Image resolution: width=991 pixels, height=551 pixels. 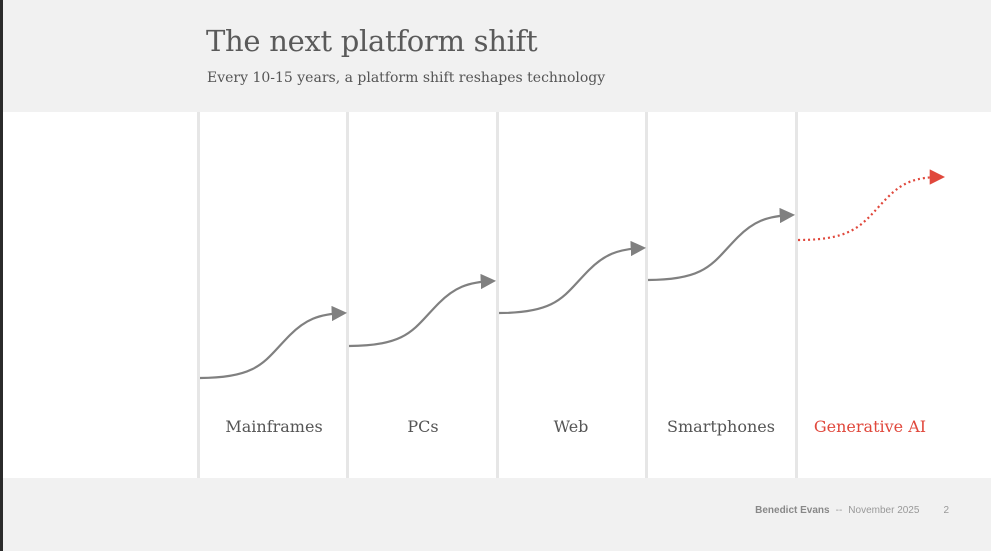 I want to click on column-label-generative-ai: Generative AI, so click(x=870, y=426).